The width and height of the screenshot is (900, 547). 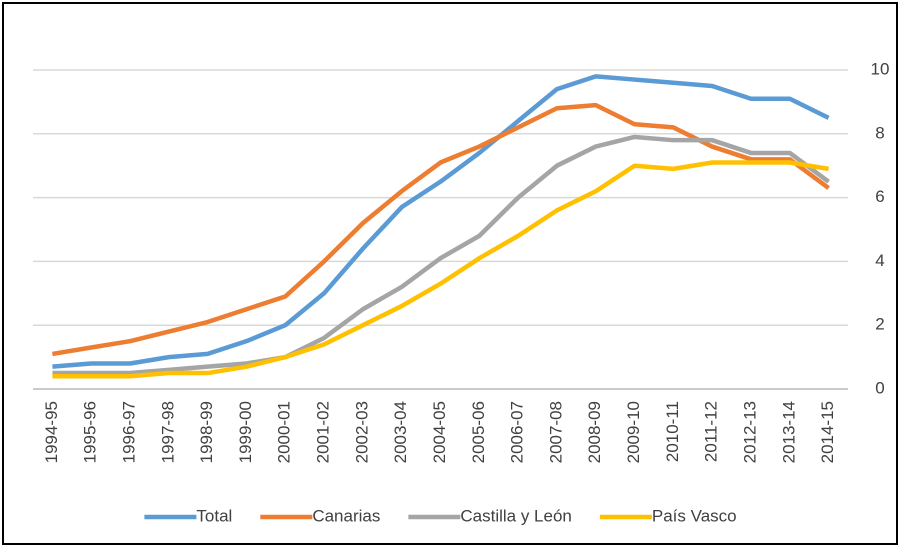 What do you see at coordinates (323, 432) in the screenshot?
I see `x-tick-label: 2001-02` at bounding box center [323, 432].